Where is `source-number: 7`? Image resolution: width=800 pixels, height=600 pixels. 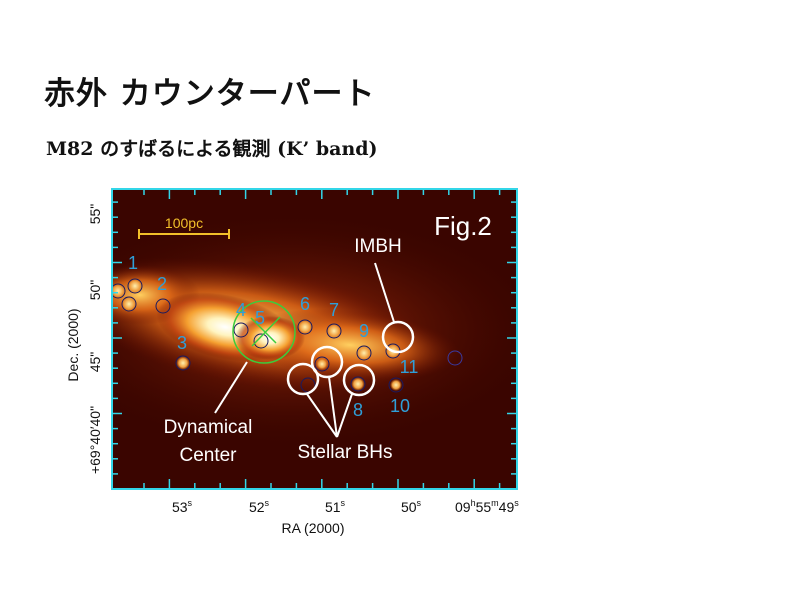
source-number: 7 is located at coordinates (334, 310).